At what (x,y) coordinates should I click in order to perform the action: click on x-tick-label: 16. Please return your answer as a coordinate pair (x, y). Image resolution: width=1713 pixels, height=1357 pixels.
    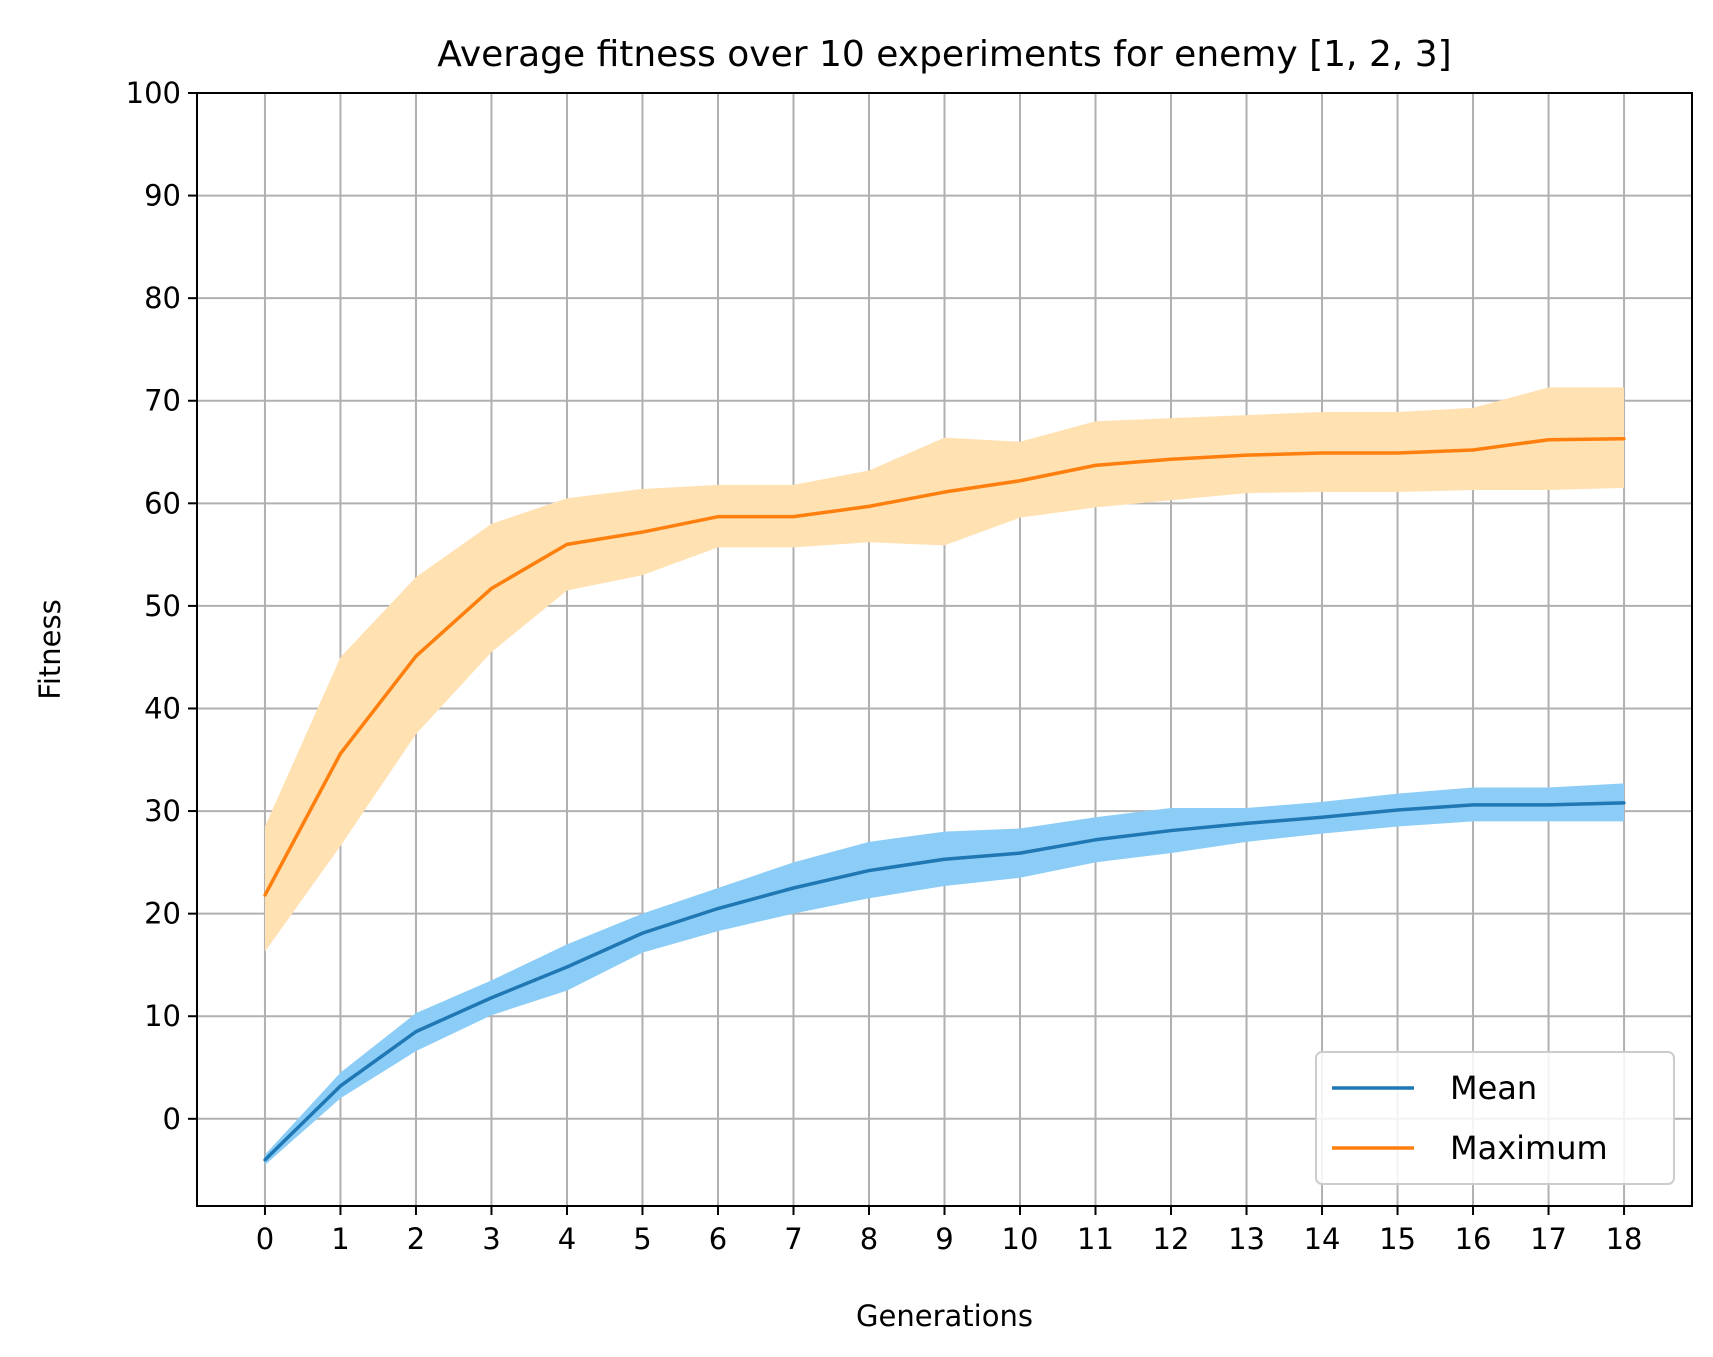
    Looking at the image, I should click on (1473, 1239).